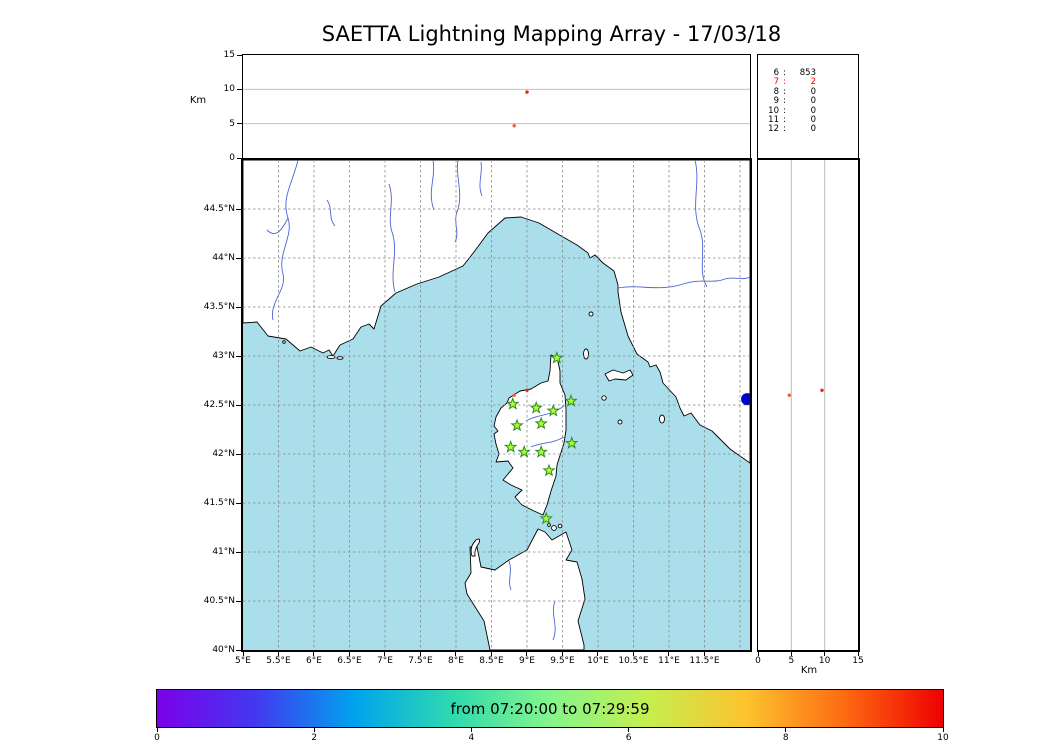  What do you see at coordinates (232, 158) in the screenshot?
I see `alt-axis-tick-label: 0` at bounding box center [232, 158].